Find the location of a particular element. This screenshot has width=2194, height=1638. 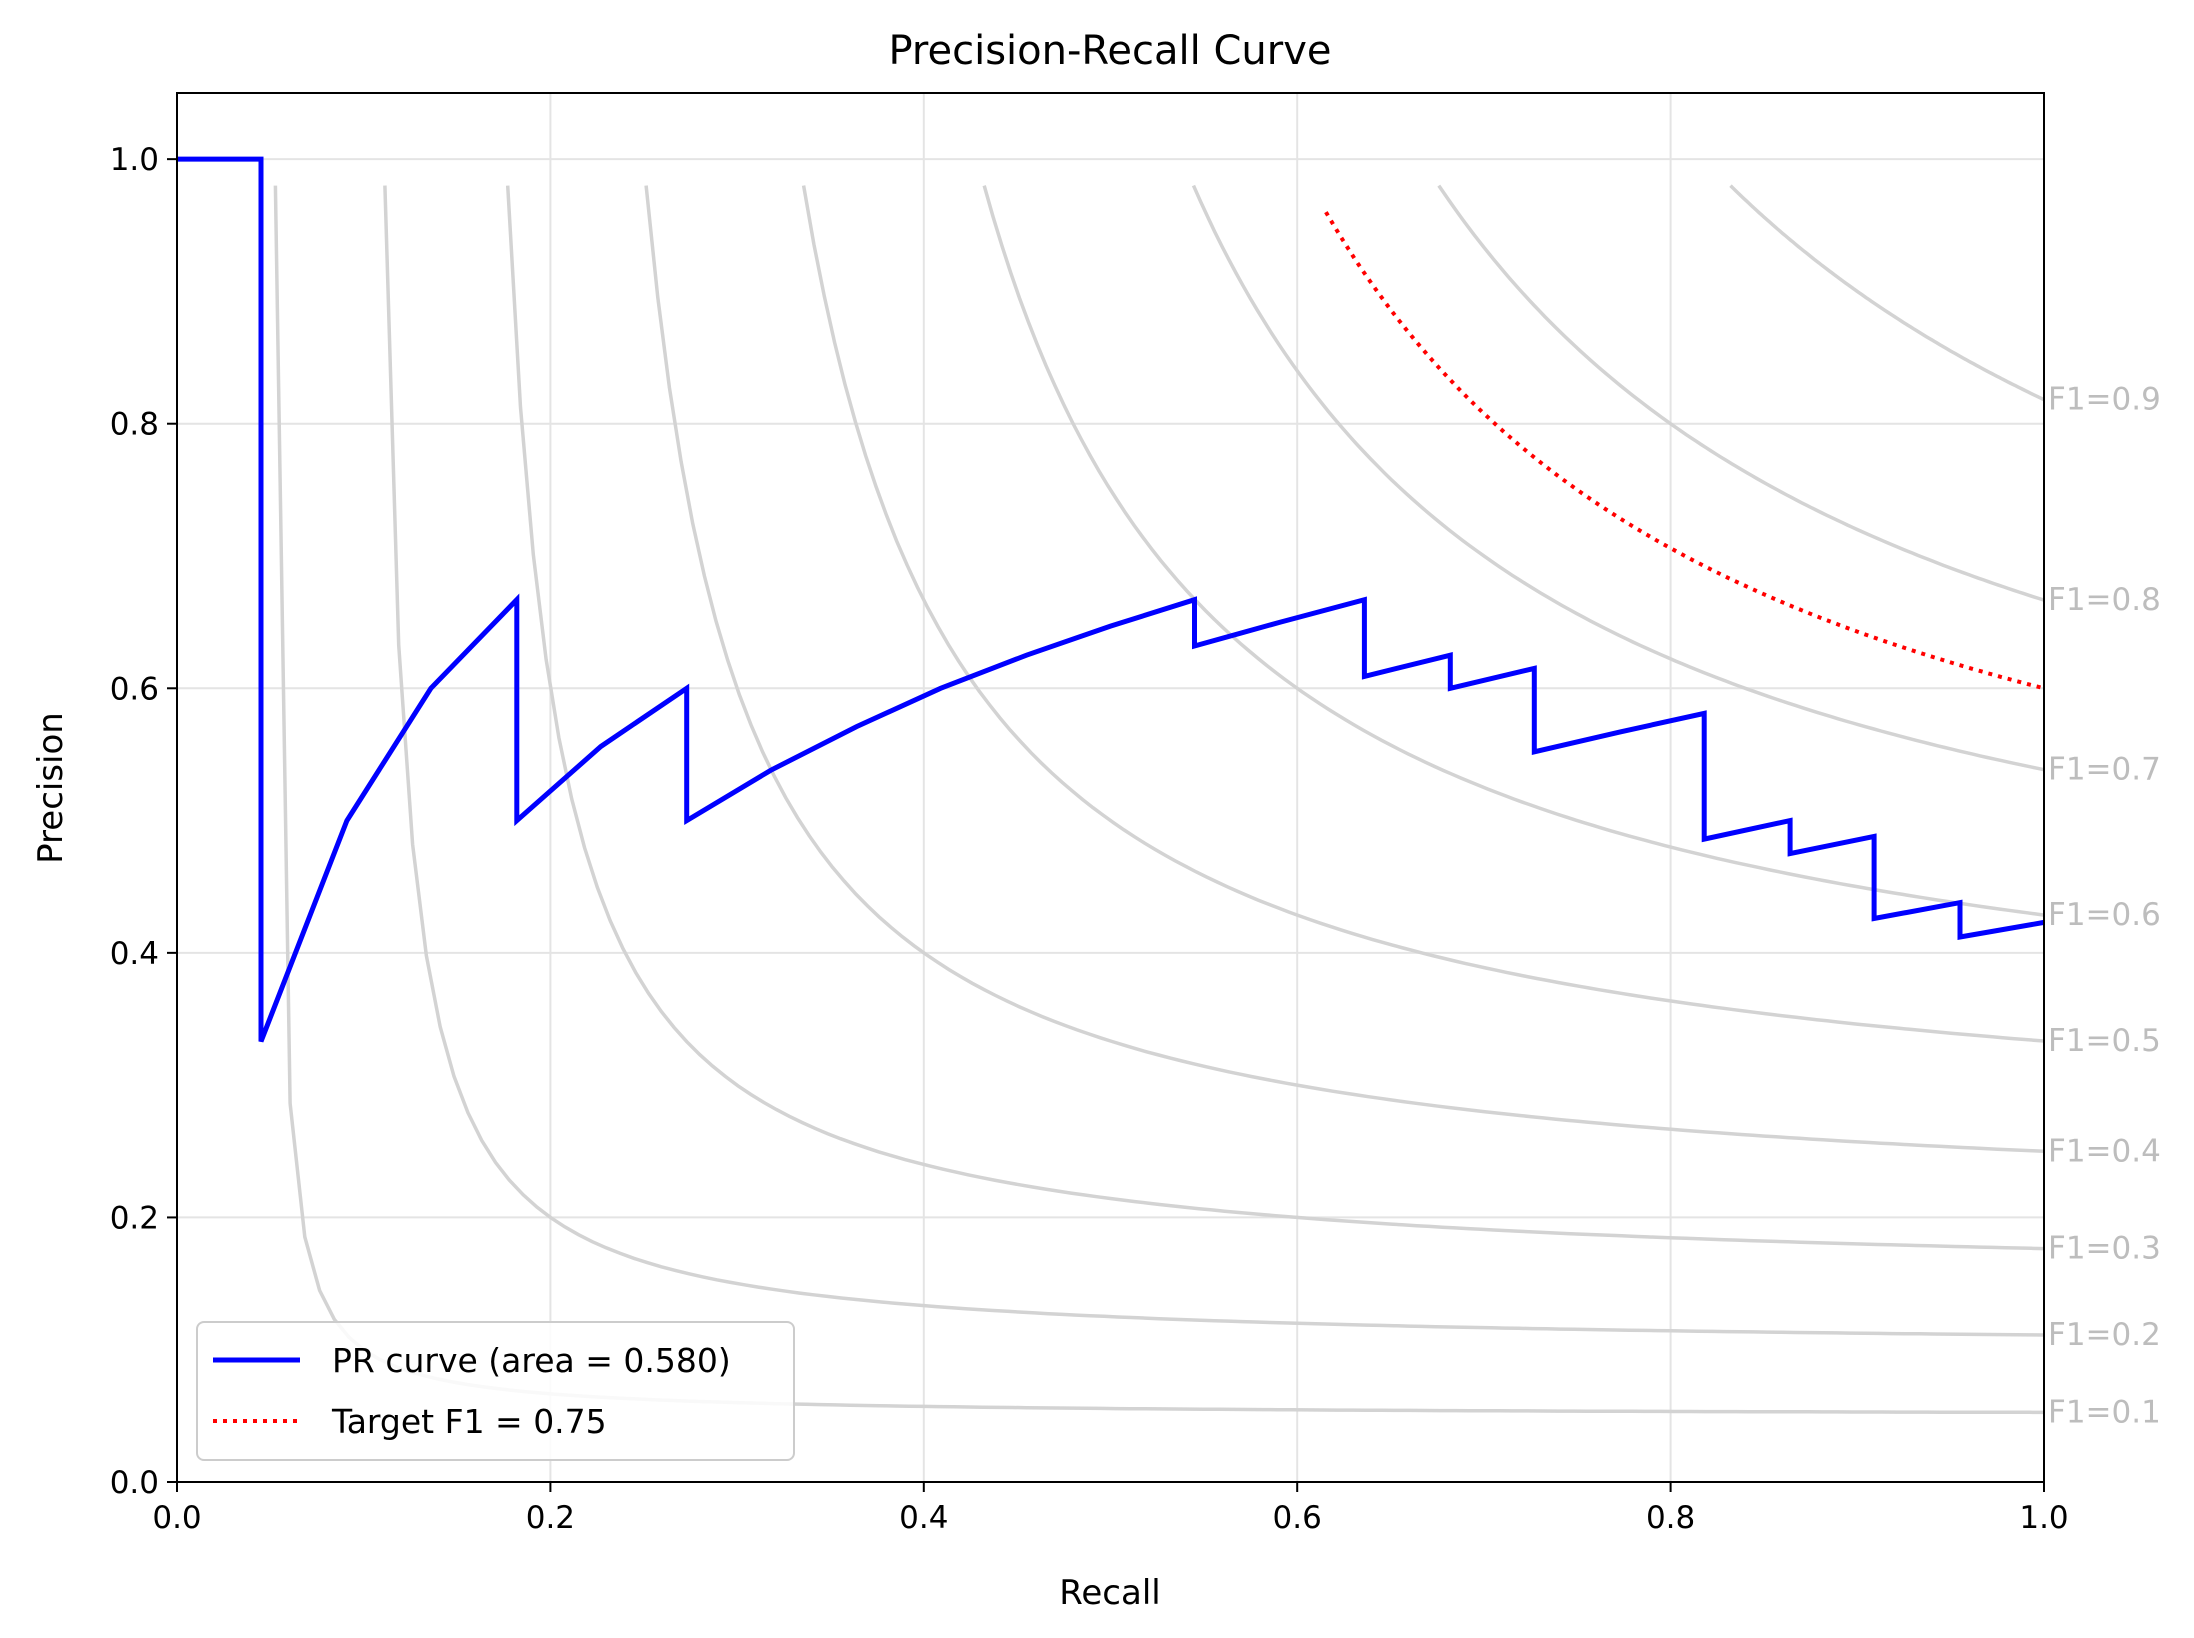

x-tick-label: 0.2 is located at coordinates (550, 1518).